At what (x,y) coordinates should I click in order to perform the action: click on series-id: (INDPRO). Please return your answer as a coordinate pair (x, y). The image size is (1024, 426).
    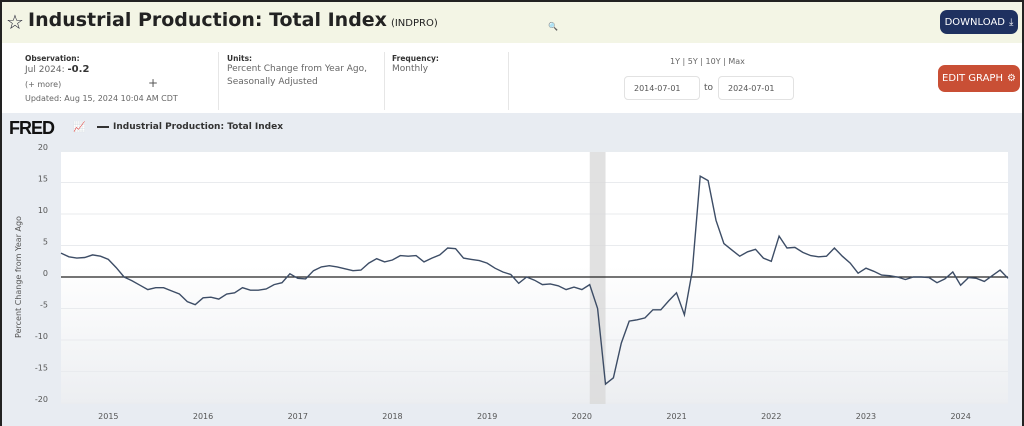
    Looking at the image, I should click on (414, 23).